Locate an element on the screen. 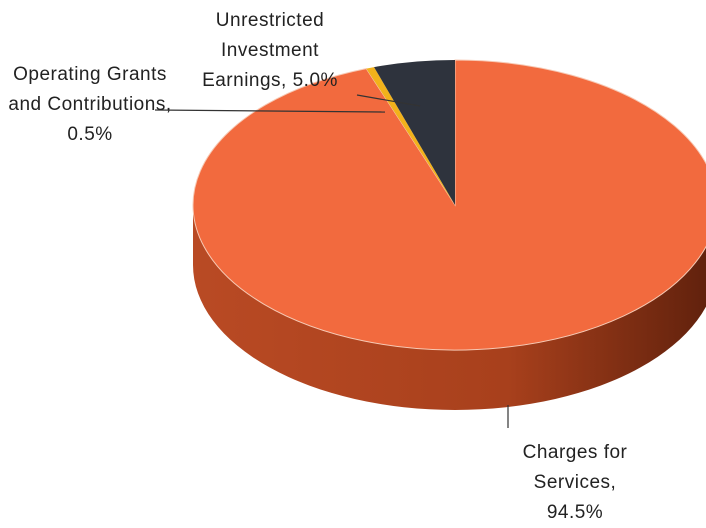 This screenshot has height=528, width=706. data-label: Operating Grants and Contributions, 0.5% is located at coordinates (90, 104).